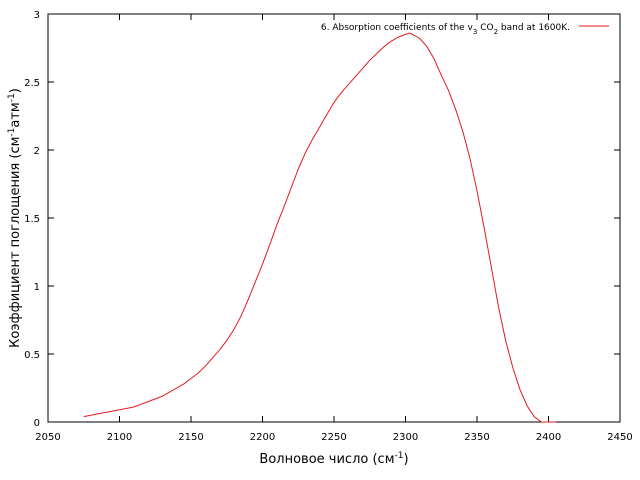 The height and width of the screenshot is (480, 640). I want to click on y-tick-label: 1, so click(37, 287).